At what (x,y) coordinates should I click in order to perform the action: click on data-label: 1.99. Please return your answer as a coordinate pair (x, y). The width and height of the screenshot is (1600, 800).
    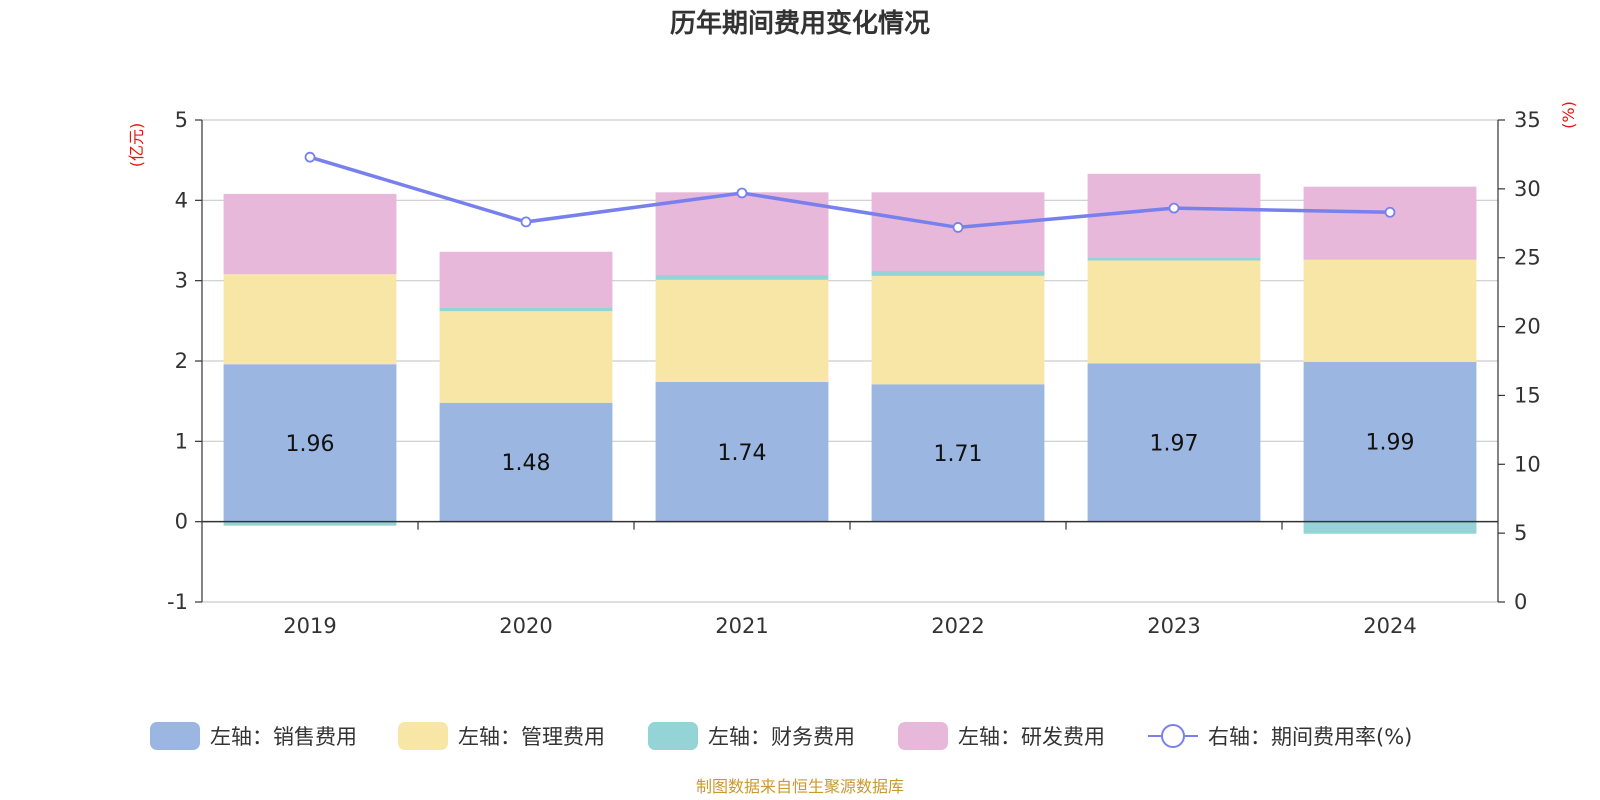
    Looking at the image, I should click on (1390, 443).